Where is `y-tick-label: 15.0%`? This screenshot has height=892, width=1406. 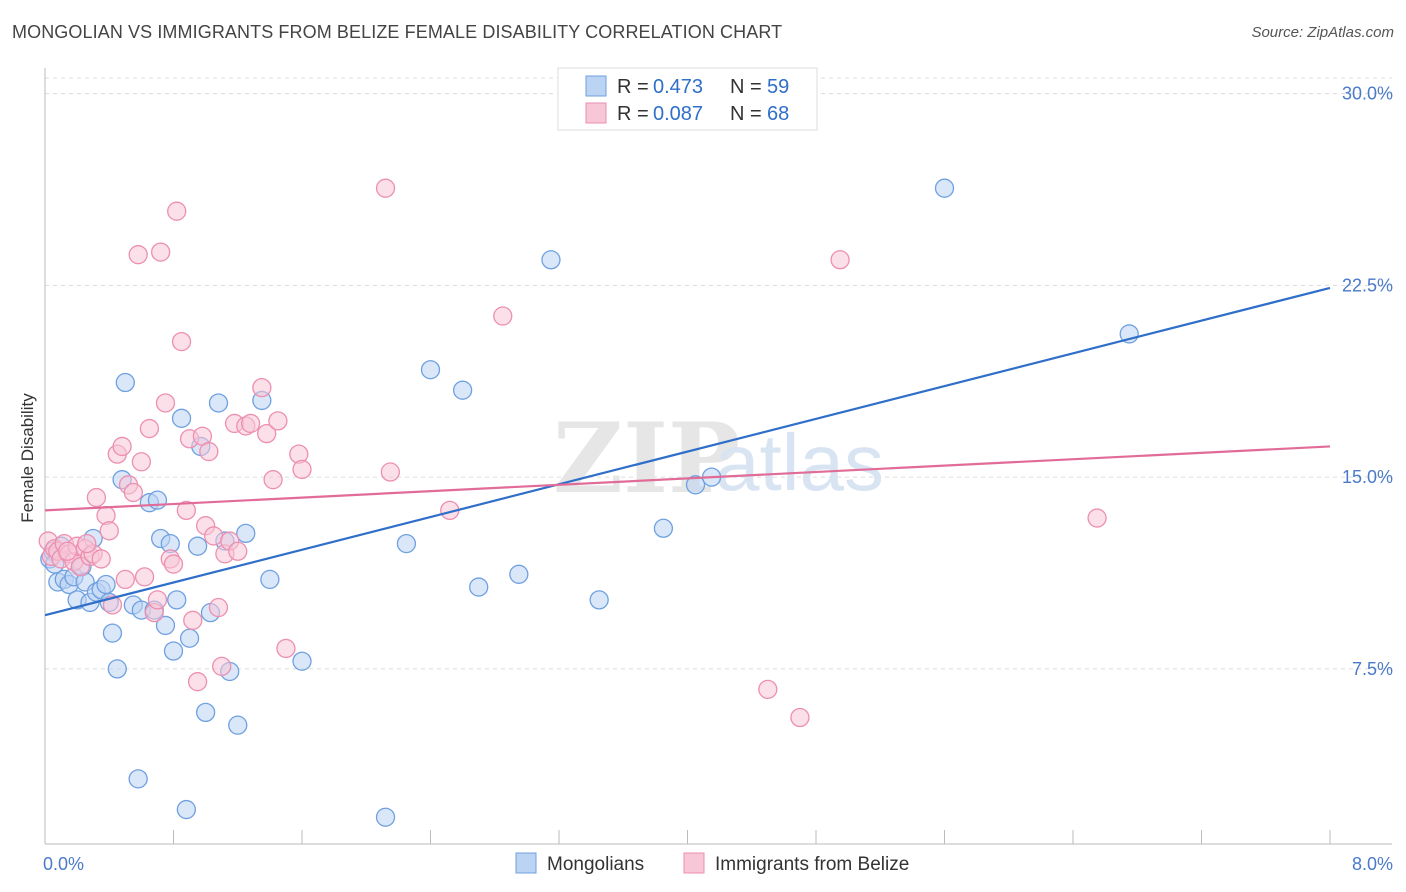
y-tick-label: 15.0% is located at coordinates (1367, 477).